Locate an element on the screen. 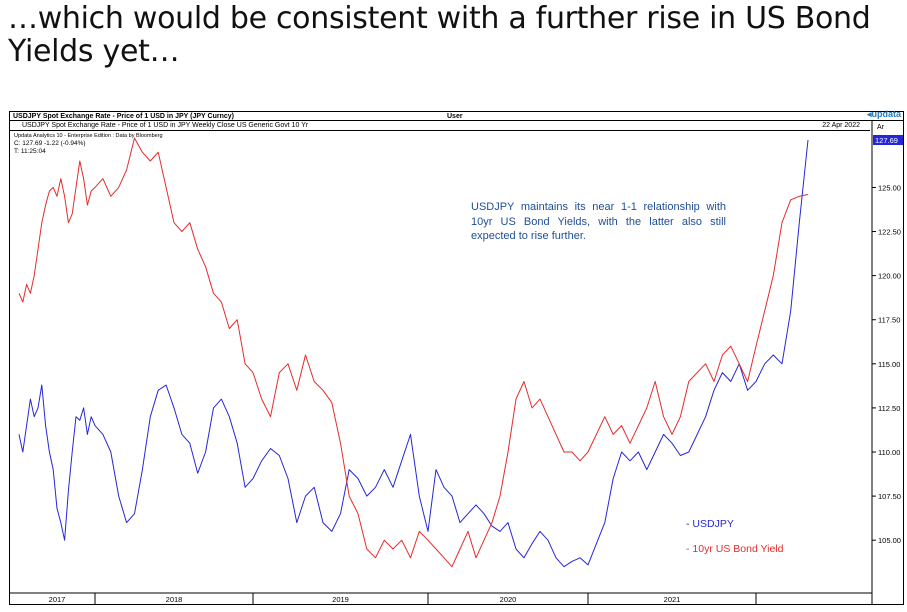  last-value-badge is located at coordinates (888, 139).